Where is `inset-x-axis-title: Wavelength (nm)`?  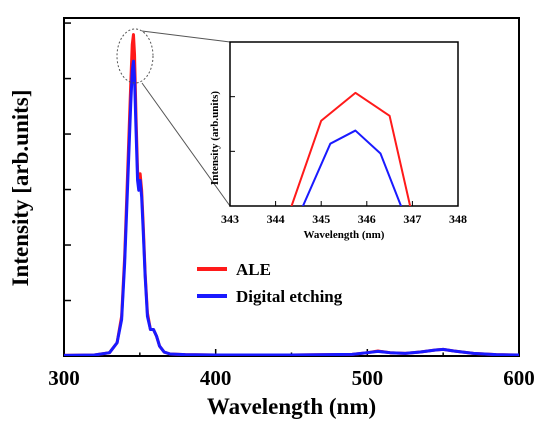 inset-x-axis-title: Wavelength (nm) is located at coordinates (344, 235).